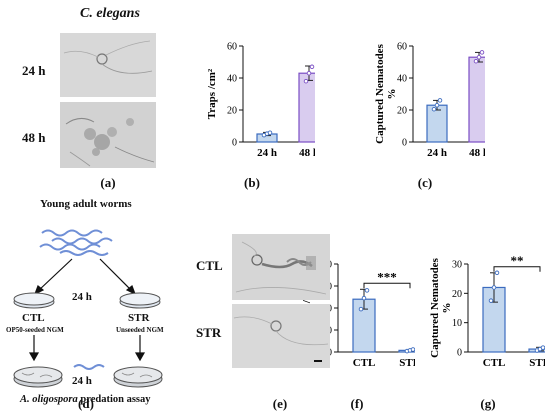  What do you see at coordinates (488, 403) in the screenshot?
I see `panel-g-label: (g)` at bounding box center [488, 403].